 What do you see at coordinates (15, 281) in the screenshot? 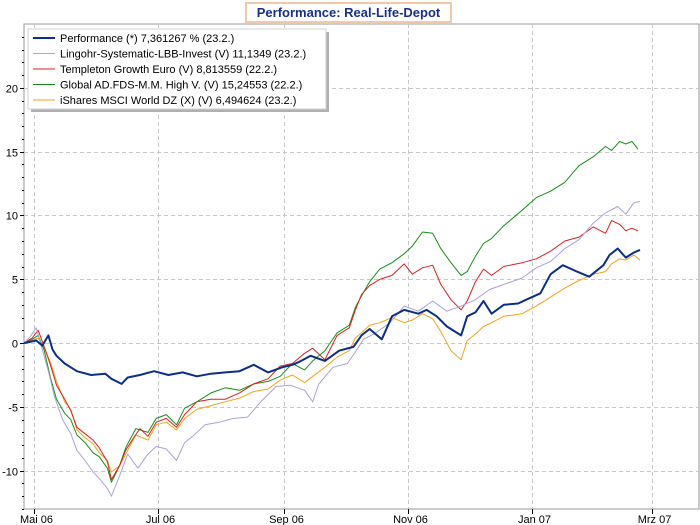
I see `y-tick-label: 5` at bounding box center [15, 281].